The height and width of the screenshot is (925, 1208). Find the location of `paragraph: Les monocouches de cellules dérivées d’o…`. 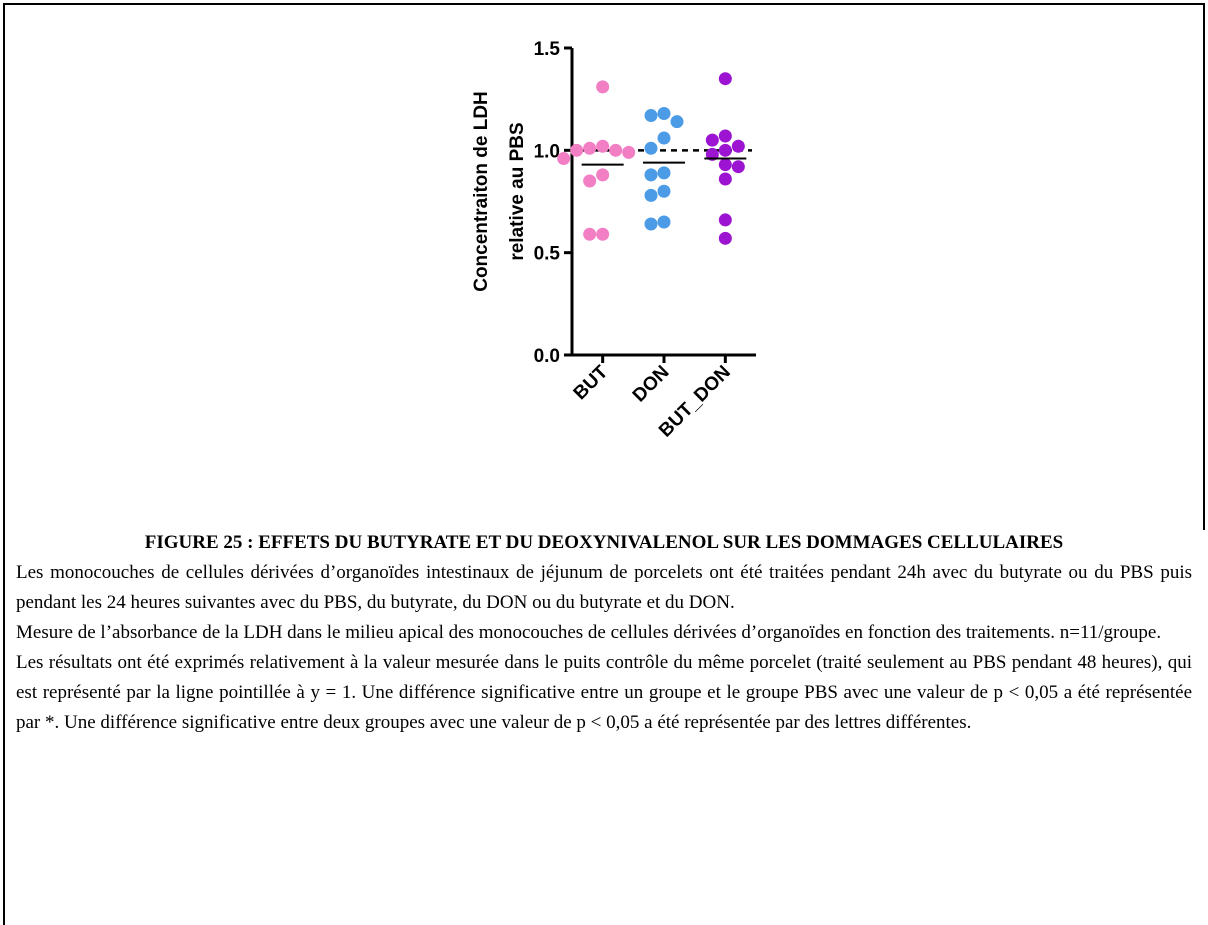

paragraph: Les monocouches de cellules dérivées d’o… is located at coordinates (604, 587).